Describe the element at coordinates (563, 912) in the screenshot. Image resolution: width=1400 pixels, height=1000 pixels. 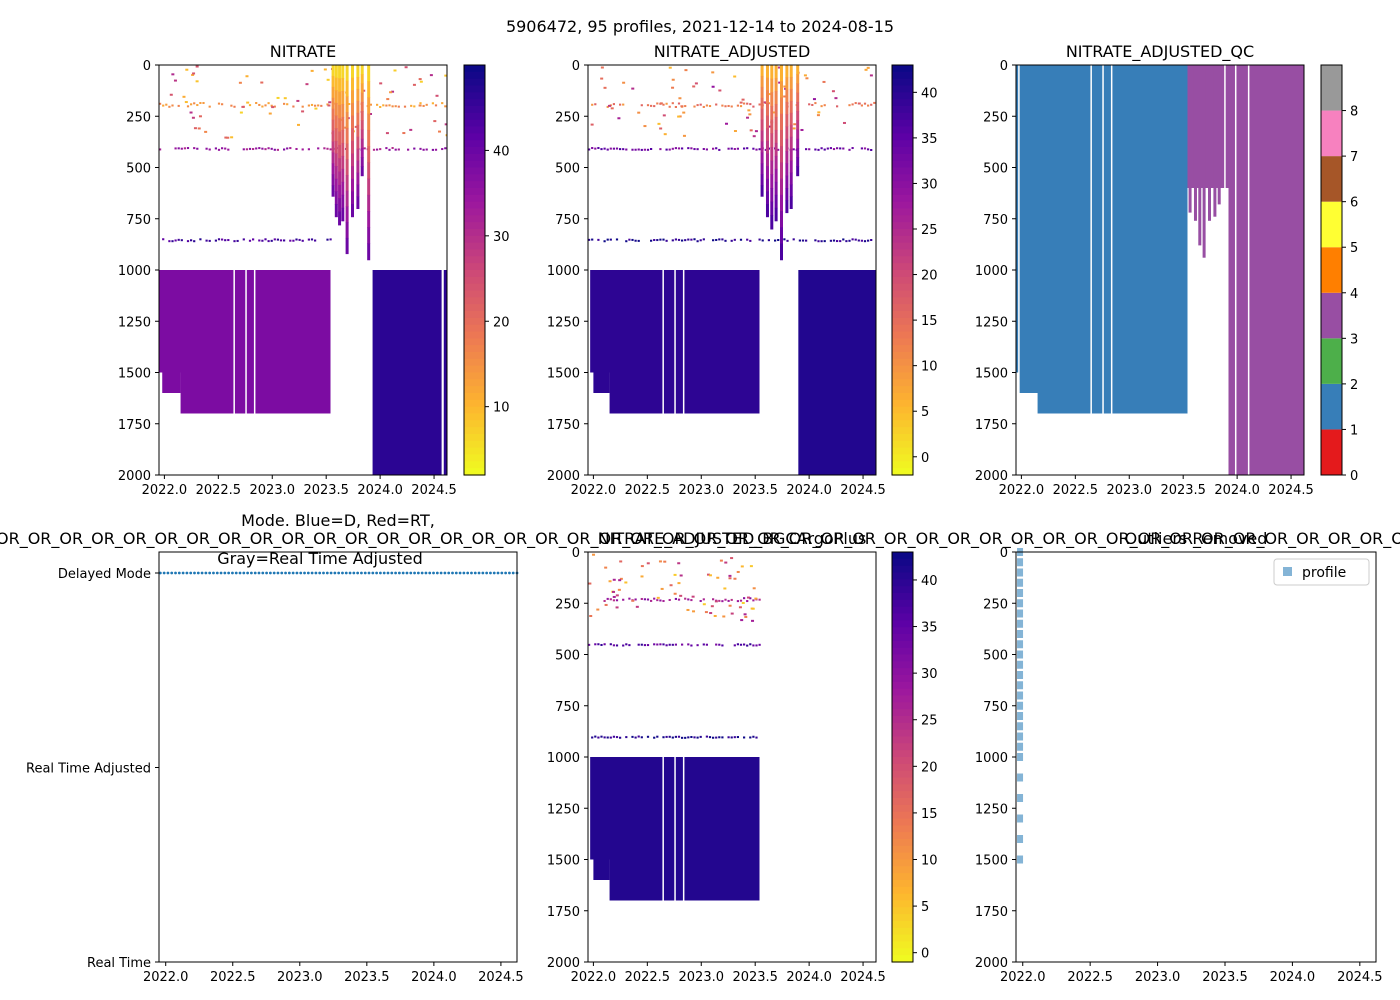
I see `y-tick-label: 1750` at that location.